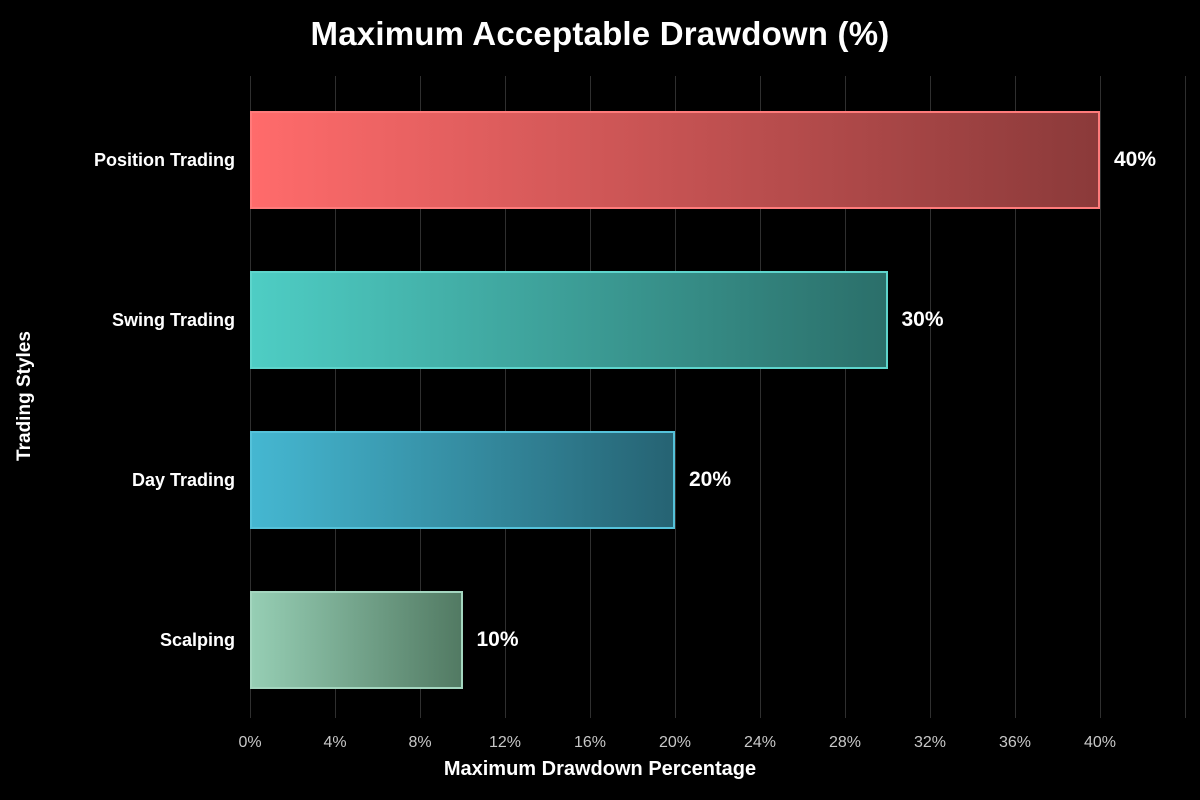 The height and width of the screenshot is (800, 1200). What do you see at coordinates (760, 742) in the screenshot?
I see `x-tick-label: 24%` at bounding box center [760, 742].